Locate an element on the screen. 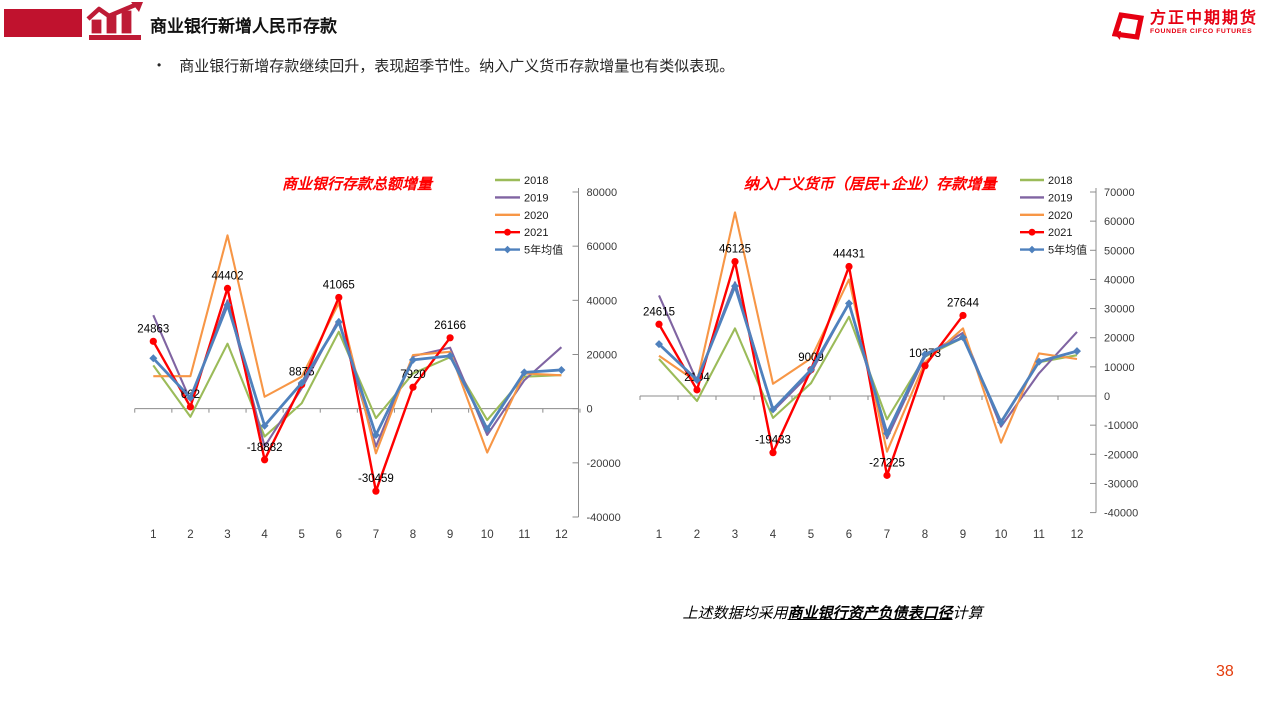 The image size is (1280, 720). x-axis-label: 8 is located at coordinates (413, 535).